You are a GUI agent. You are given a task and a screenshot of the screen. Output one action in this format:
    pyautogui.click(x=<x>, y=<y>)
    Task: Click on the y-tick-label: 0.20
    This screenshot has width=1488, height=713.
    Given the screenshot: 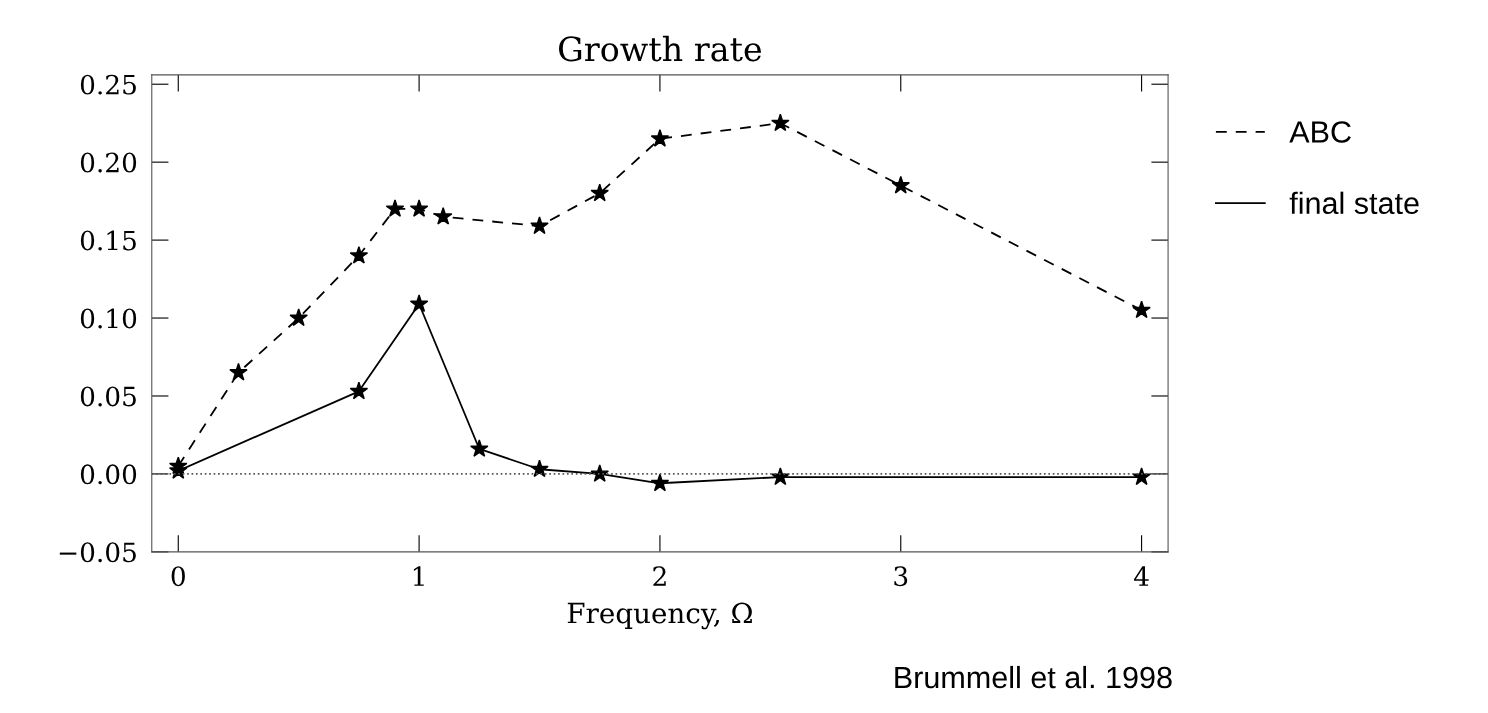 What is the action you would take?
    pyautogui.click(x=108, y=162)
    